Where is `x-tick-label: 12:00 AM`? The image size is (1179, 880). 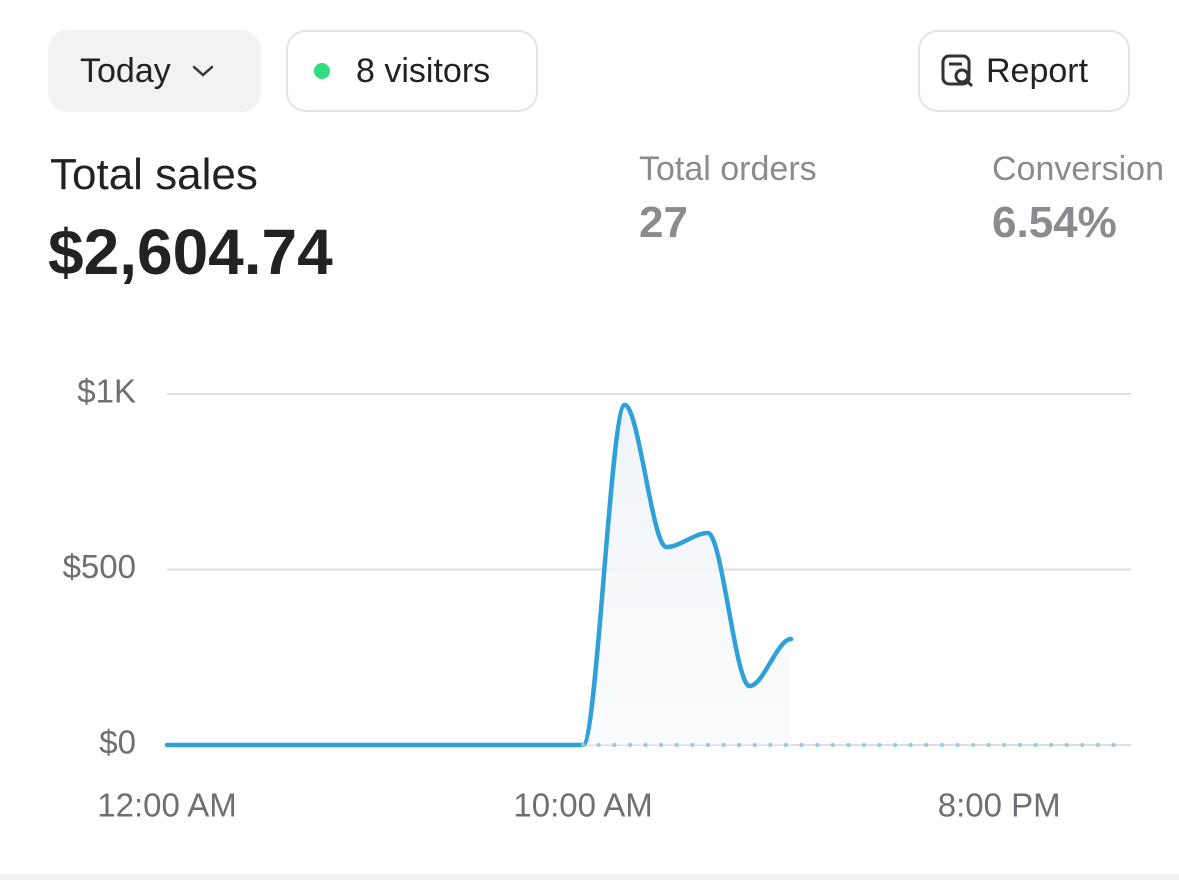 x-tick-label: 12:00 AM is located at coordinates (166, 805).